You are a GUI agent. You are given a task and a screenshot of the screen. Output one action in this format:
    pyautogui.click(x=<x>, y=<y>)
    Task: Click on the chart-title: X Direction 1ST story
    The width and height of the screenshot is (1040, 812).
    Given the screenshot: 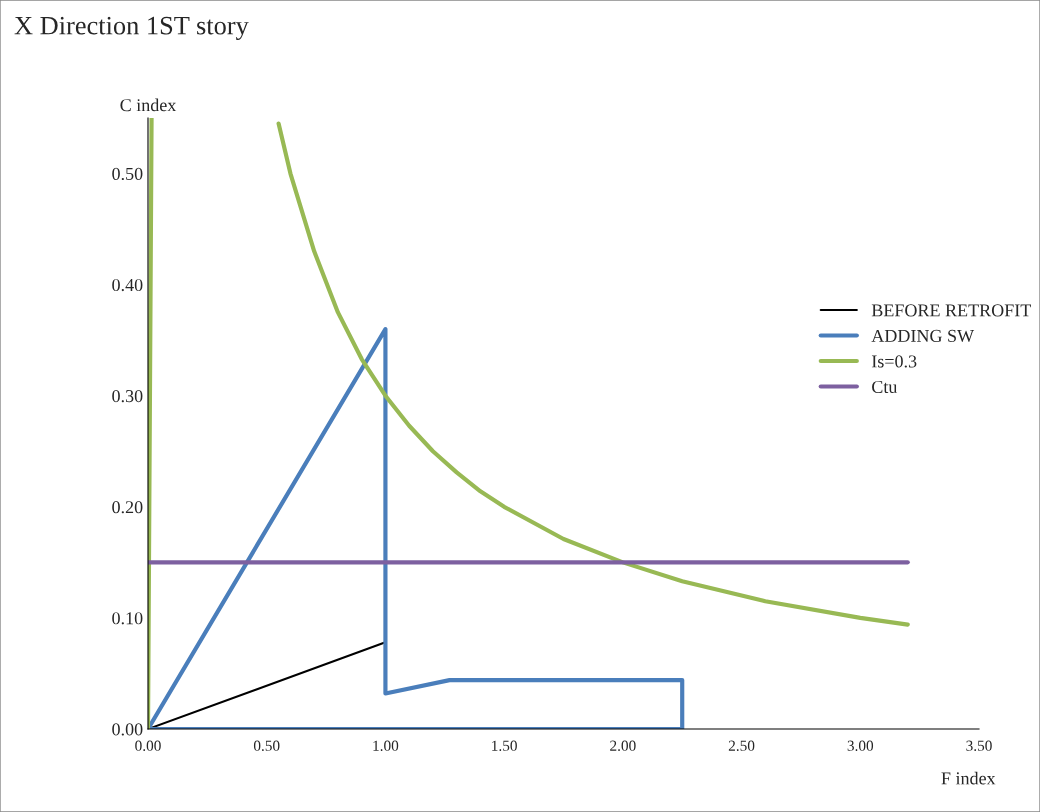 What is the action you would take?
    pyautogui.click(x=131, y=28)
    